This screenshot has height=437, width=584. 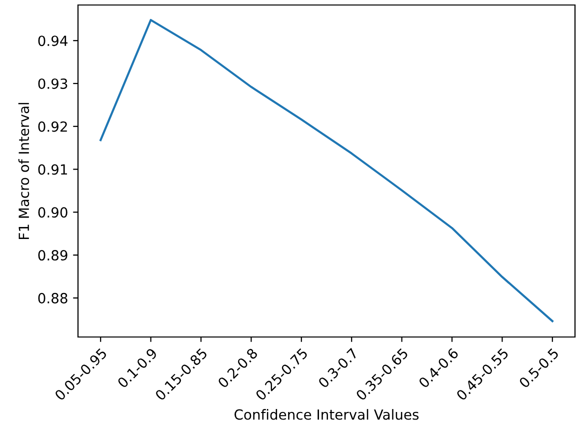 I want to click on y-tick-label: 0.89, so click(x=53, y=255).